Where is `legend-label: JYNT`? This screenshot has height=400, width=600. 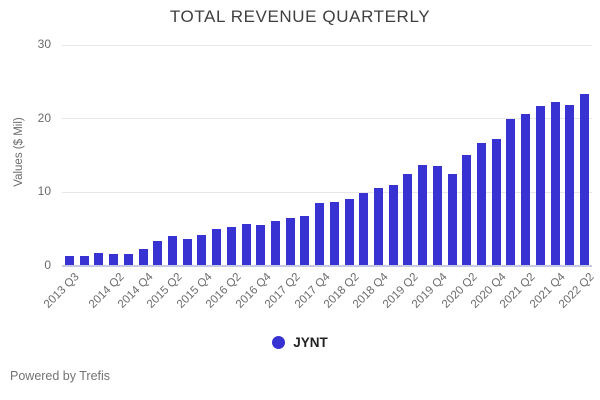
legend-label: JYNT is located at coordinates (310, 342).